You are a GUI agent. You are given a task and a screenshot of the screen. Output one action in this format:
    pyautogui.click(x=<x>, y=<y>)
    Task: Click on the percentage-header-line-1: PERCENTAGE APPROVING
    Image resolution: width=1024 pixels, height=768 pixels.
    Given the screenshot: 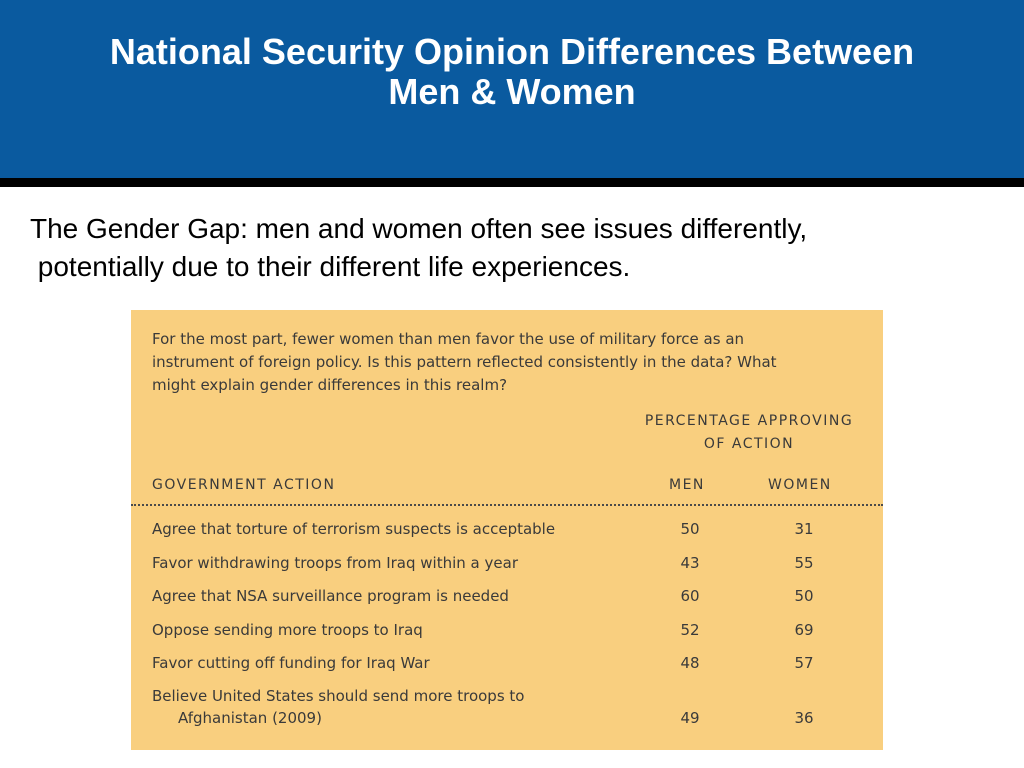 What is the action you would take?
    pyautogui.click(x=749, y=421)
    